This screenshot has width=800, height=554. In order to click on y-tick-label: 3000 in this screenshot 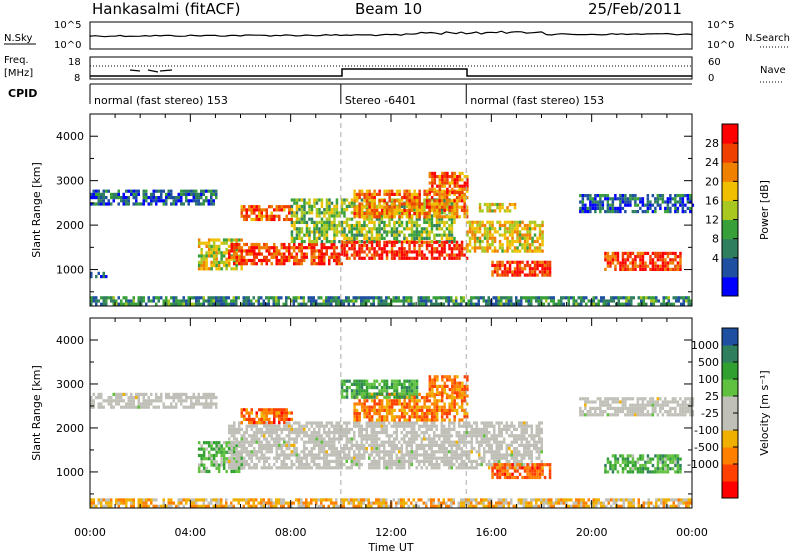, I will do `click(70, 181)`.